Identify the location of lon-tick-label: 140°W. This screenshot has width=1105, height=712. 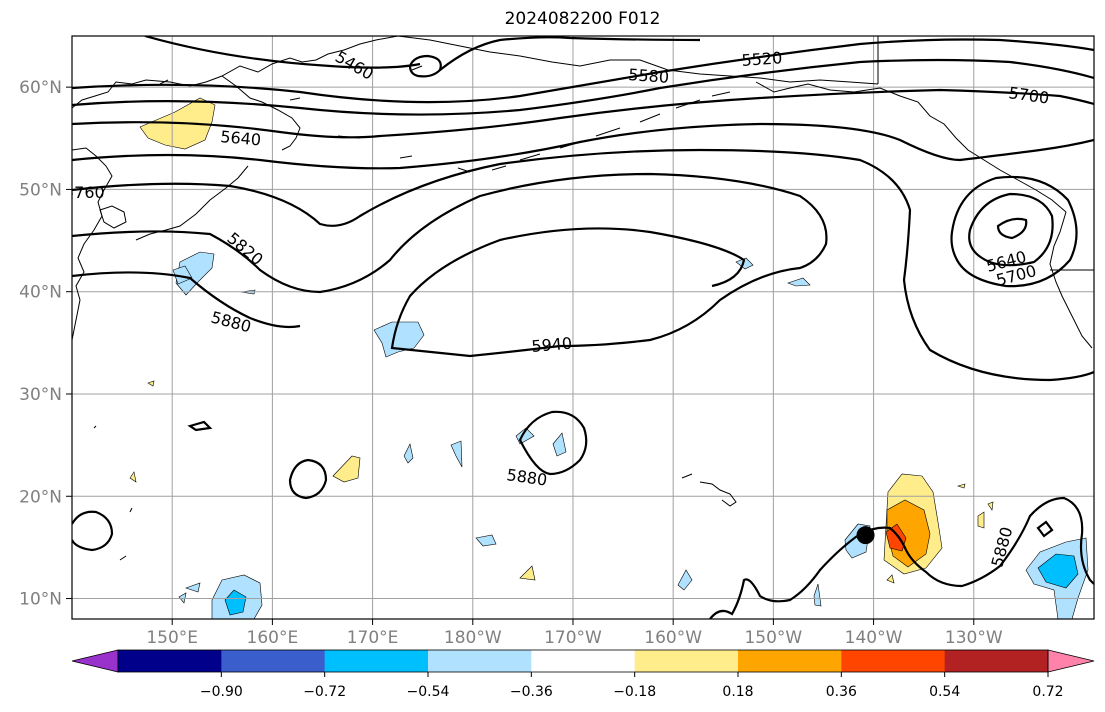
(874, 638).